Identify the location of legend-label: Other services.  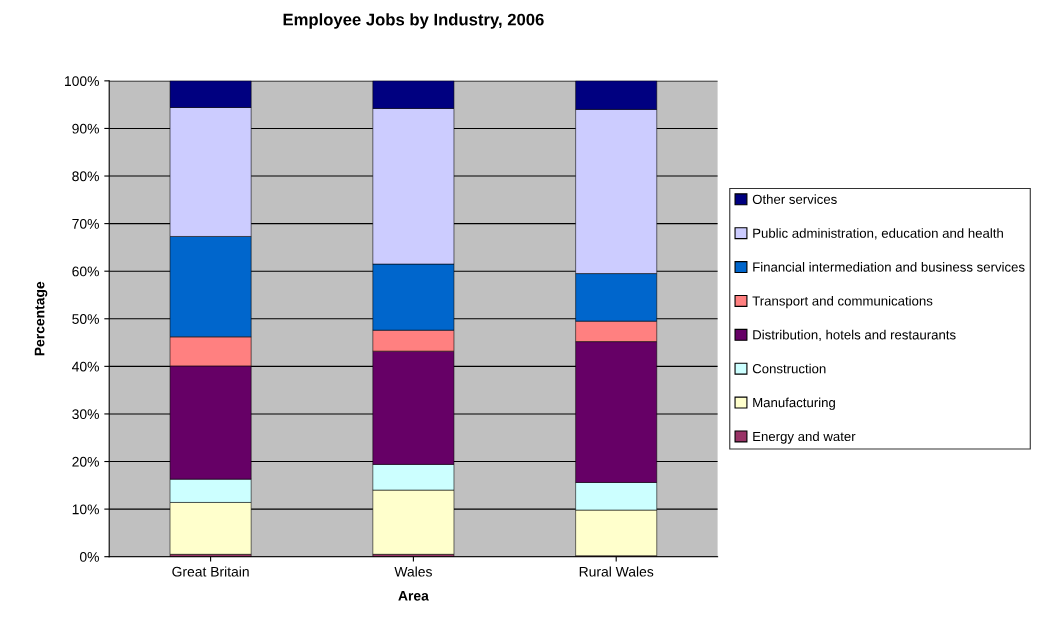
(794, 199).